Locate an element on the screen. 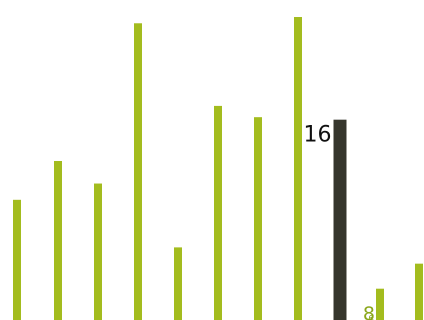  data-label-small: 8 is located at coordinates (369, 311).